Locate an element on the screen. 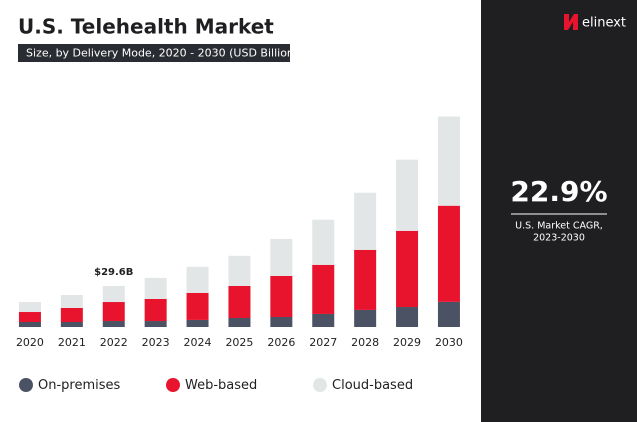 This screenshot has height=422, width=637. legend-label: Web-based is located at coordinates (221, 385).